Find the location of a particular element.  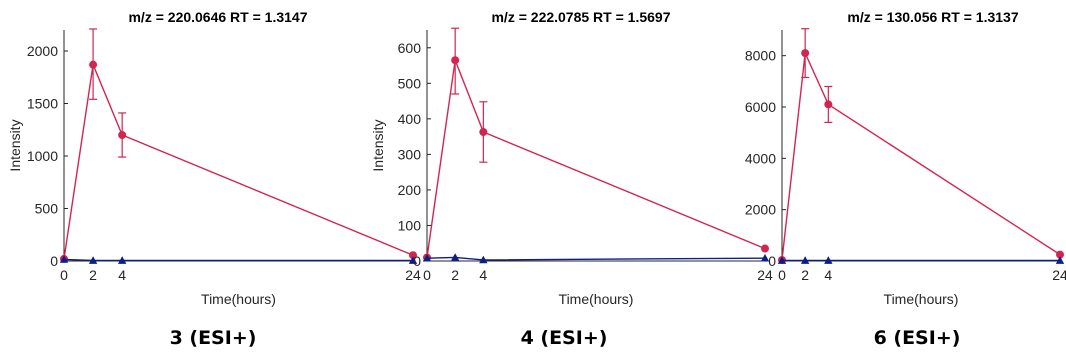

y-tick-label: 8000 is located at coordinates (760, 56).